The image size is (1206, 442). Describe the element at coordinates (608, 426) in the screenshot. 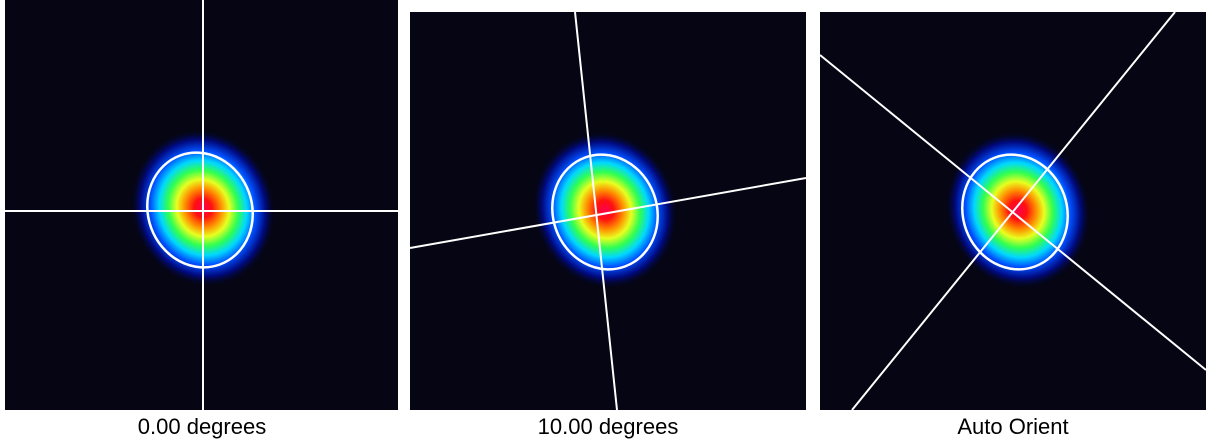

I see `caption: 10.00 degrees` at that location.